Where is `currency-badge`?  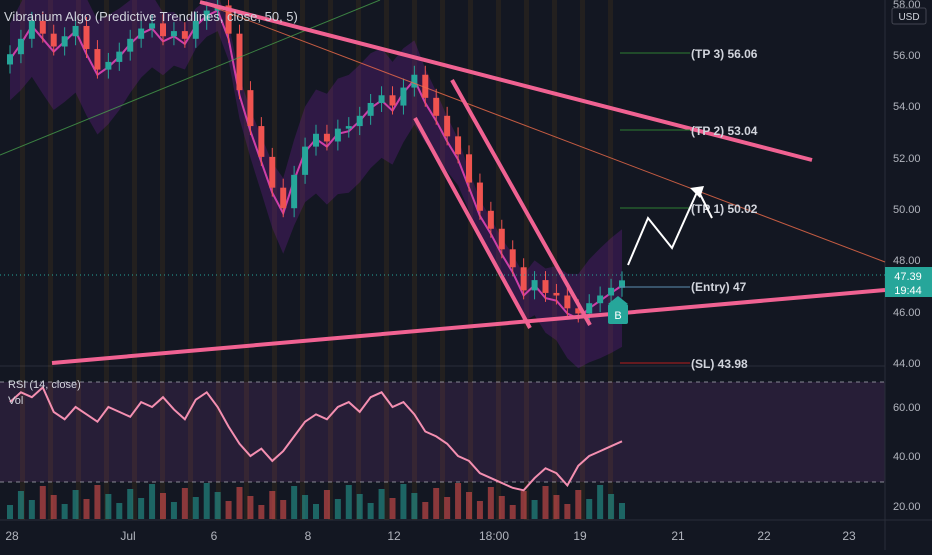
currency-badge is located at coordinates (909, 16).